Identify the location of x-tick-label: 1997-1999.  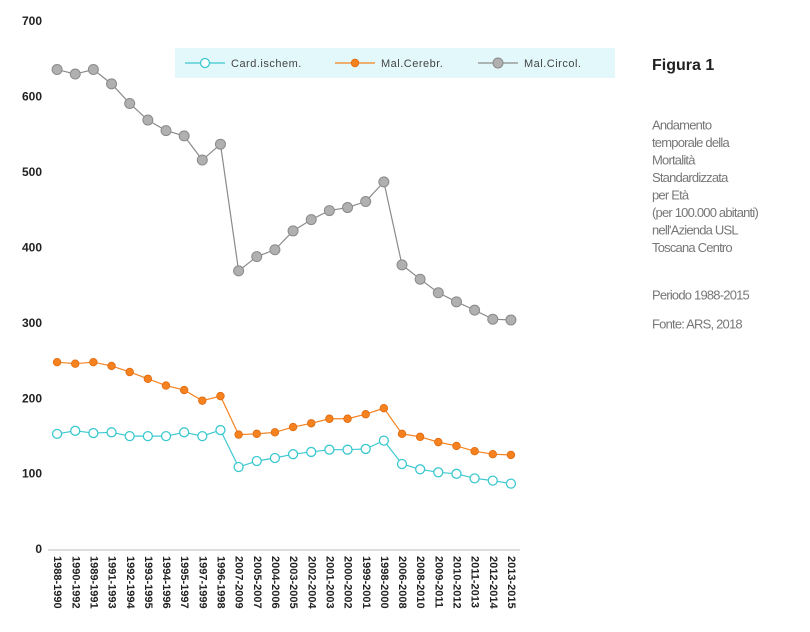
(202, 582).